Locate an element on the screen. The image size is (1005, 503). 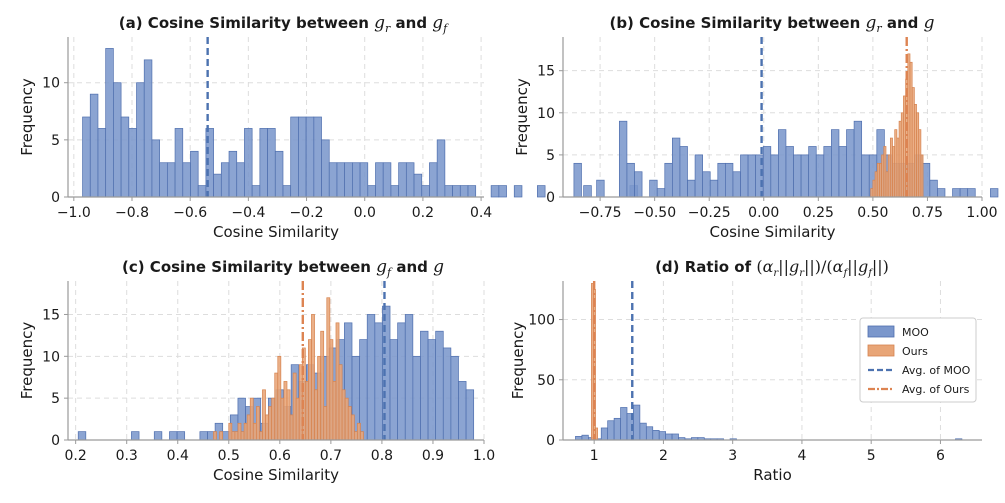
x-tick-label: 1.0 is located at coordinates (484, 456).